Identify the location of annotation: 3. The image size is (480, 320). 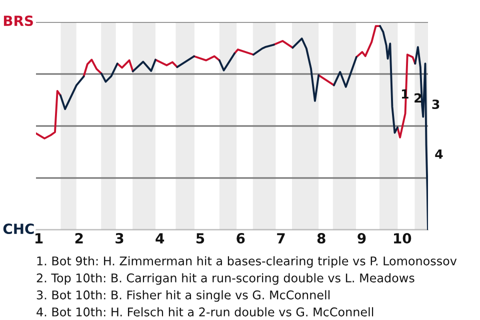
(436, 105).